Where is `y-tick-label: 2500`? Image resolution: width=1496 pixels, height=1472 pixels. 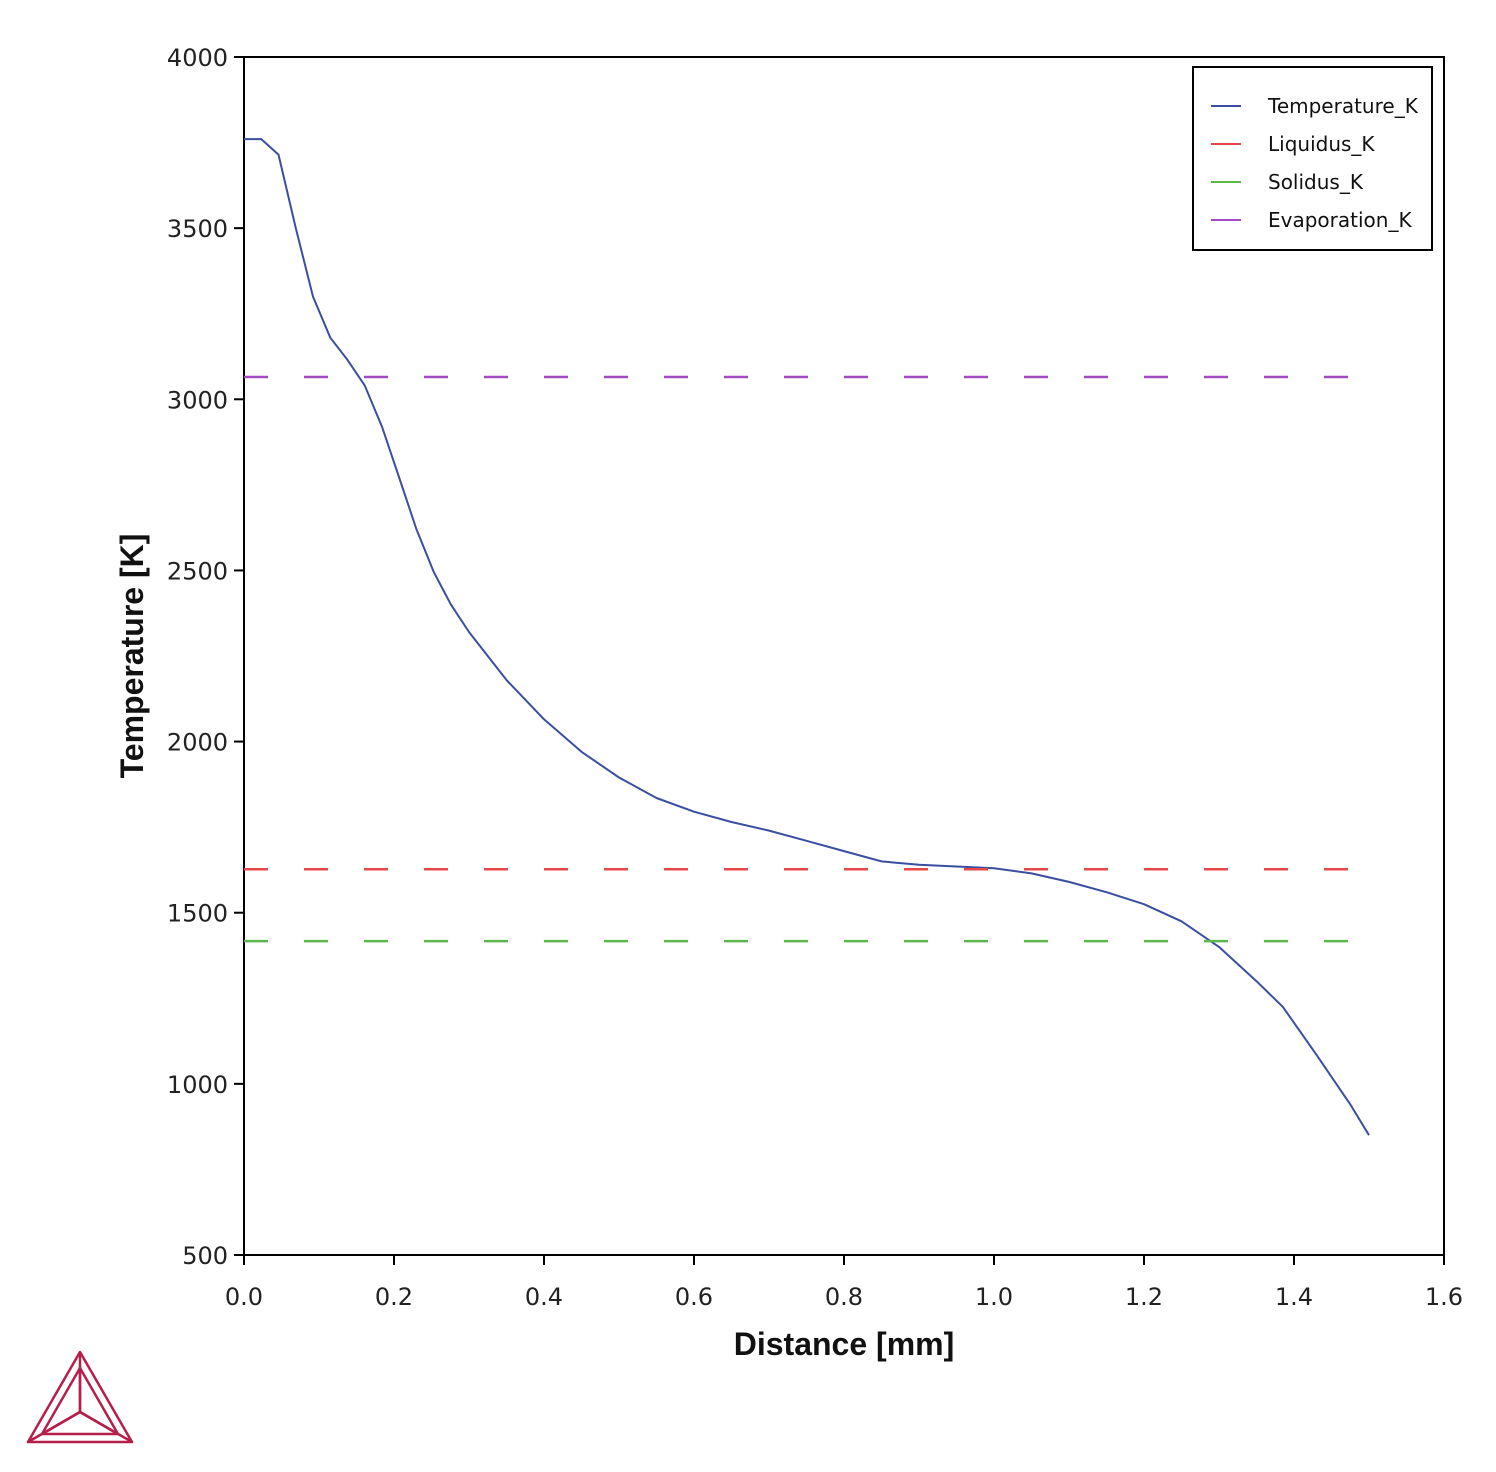
y-tick-label: 2500 is located at coordinates (197, 571).